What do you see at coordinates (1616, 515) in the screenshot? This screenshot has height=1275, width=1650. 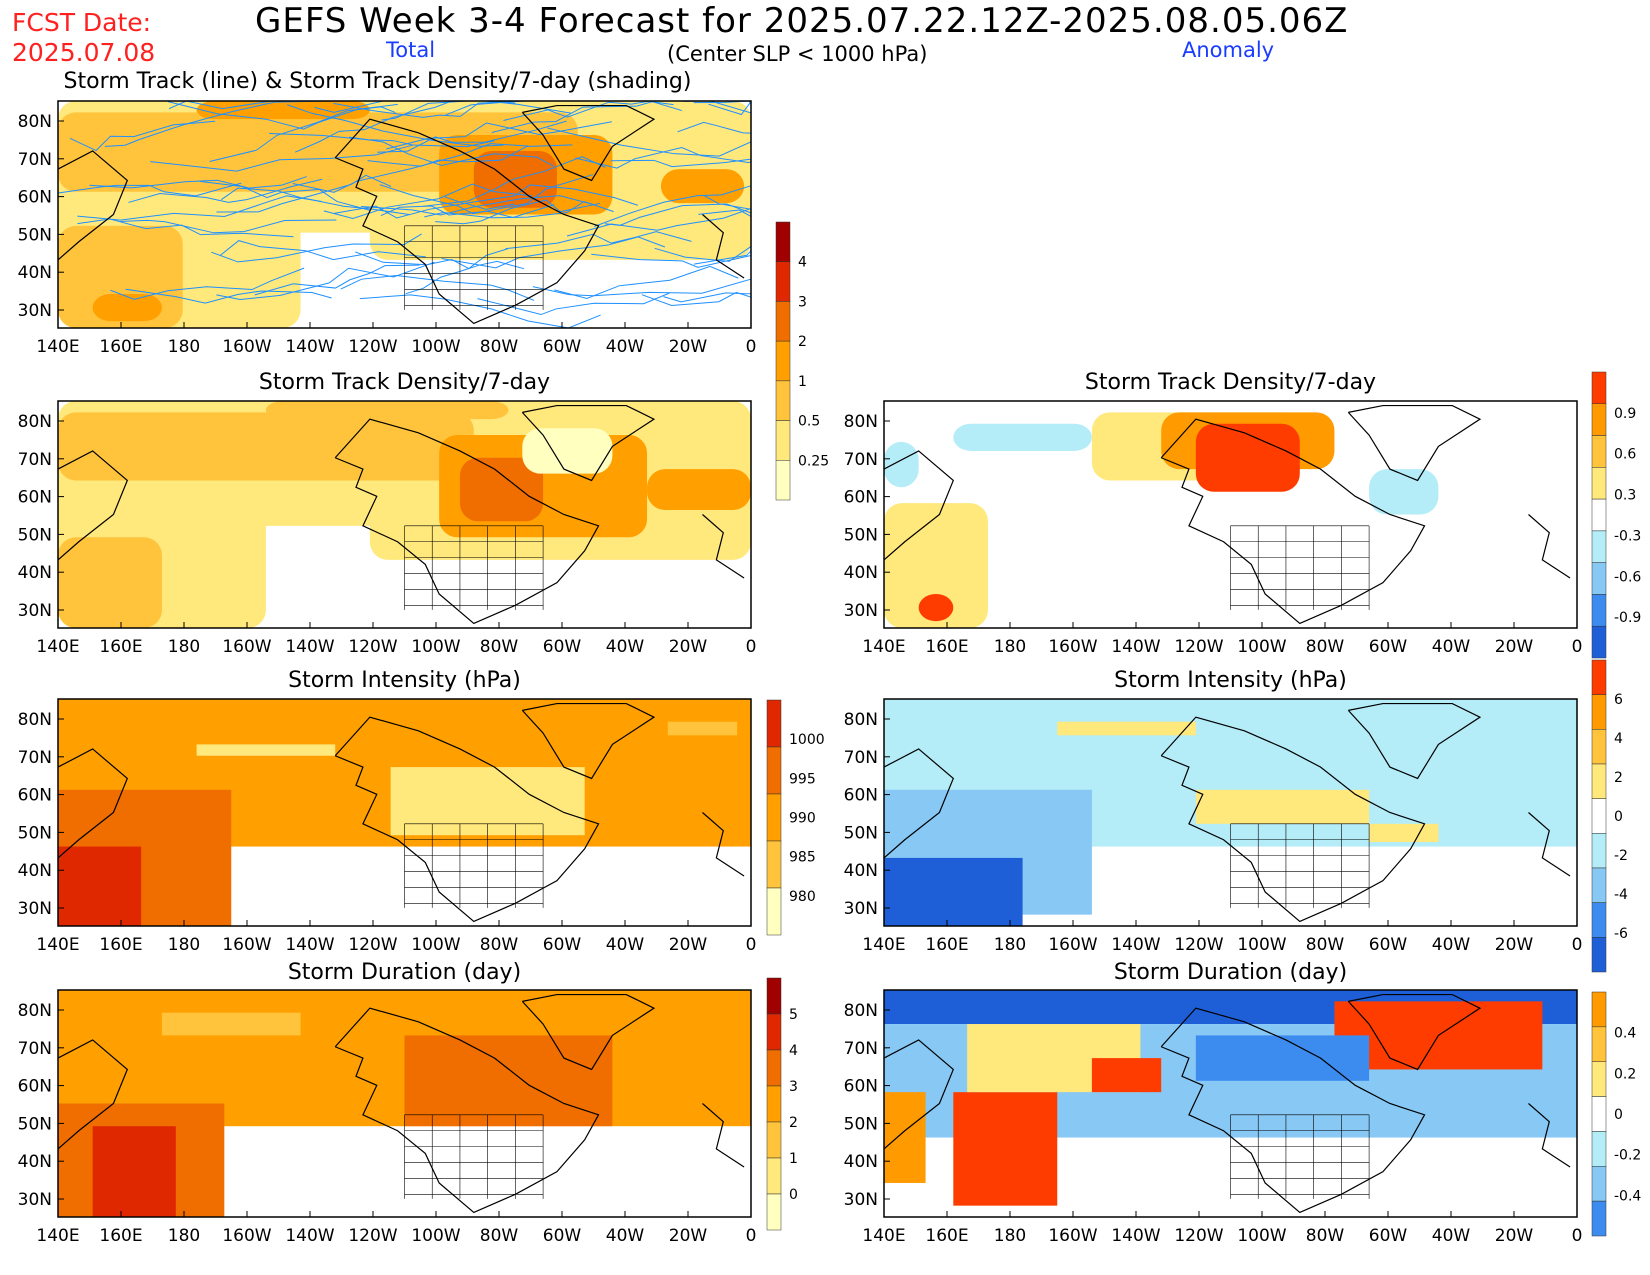 I see `colorbar-density-anom: -0.9 -0.6 -0.3 0.3 0.6 0.9` at bounding box center [1616, 515].